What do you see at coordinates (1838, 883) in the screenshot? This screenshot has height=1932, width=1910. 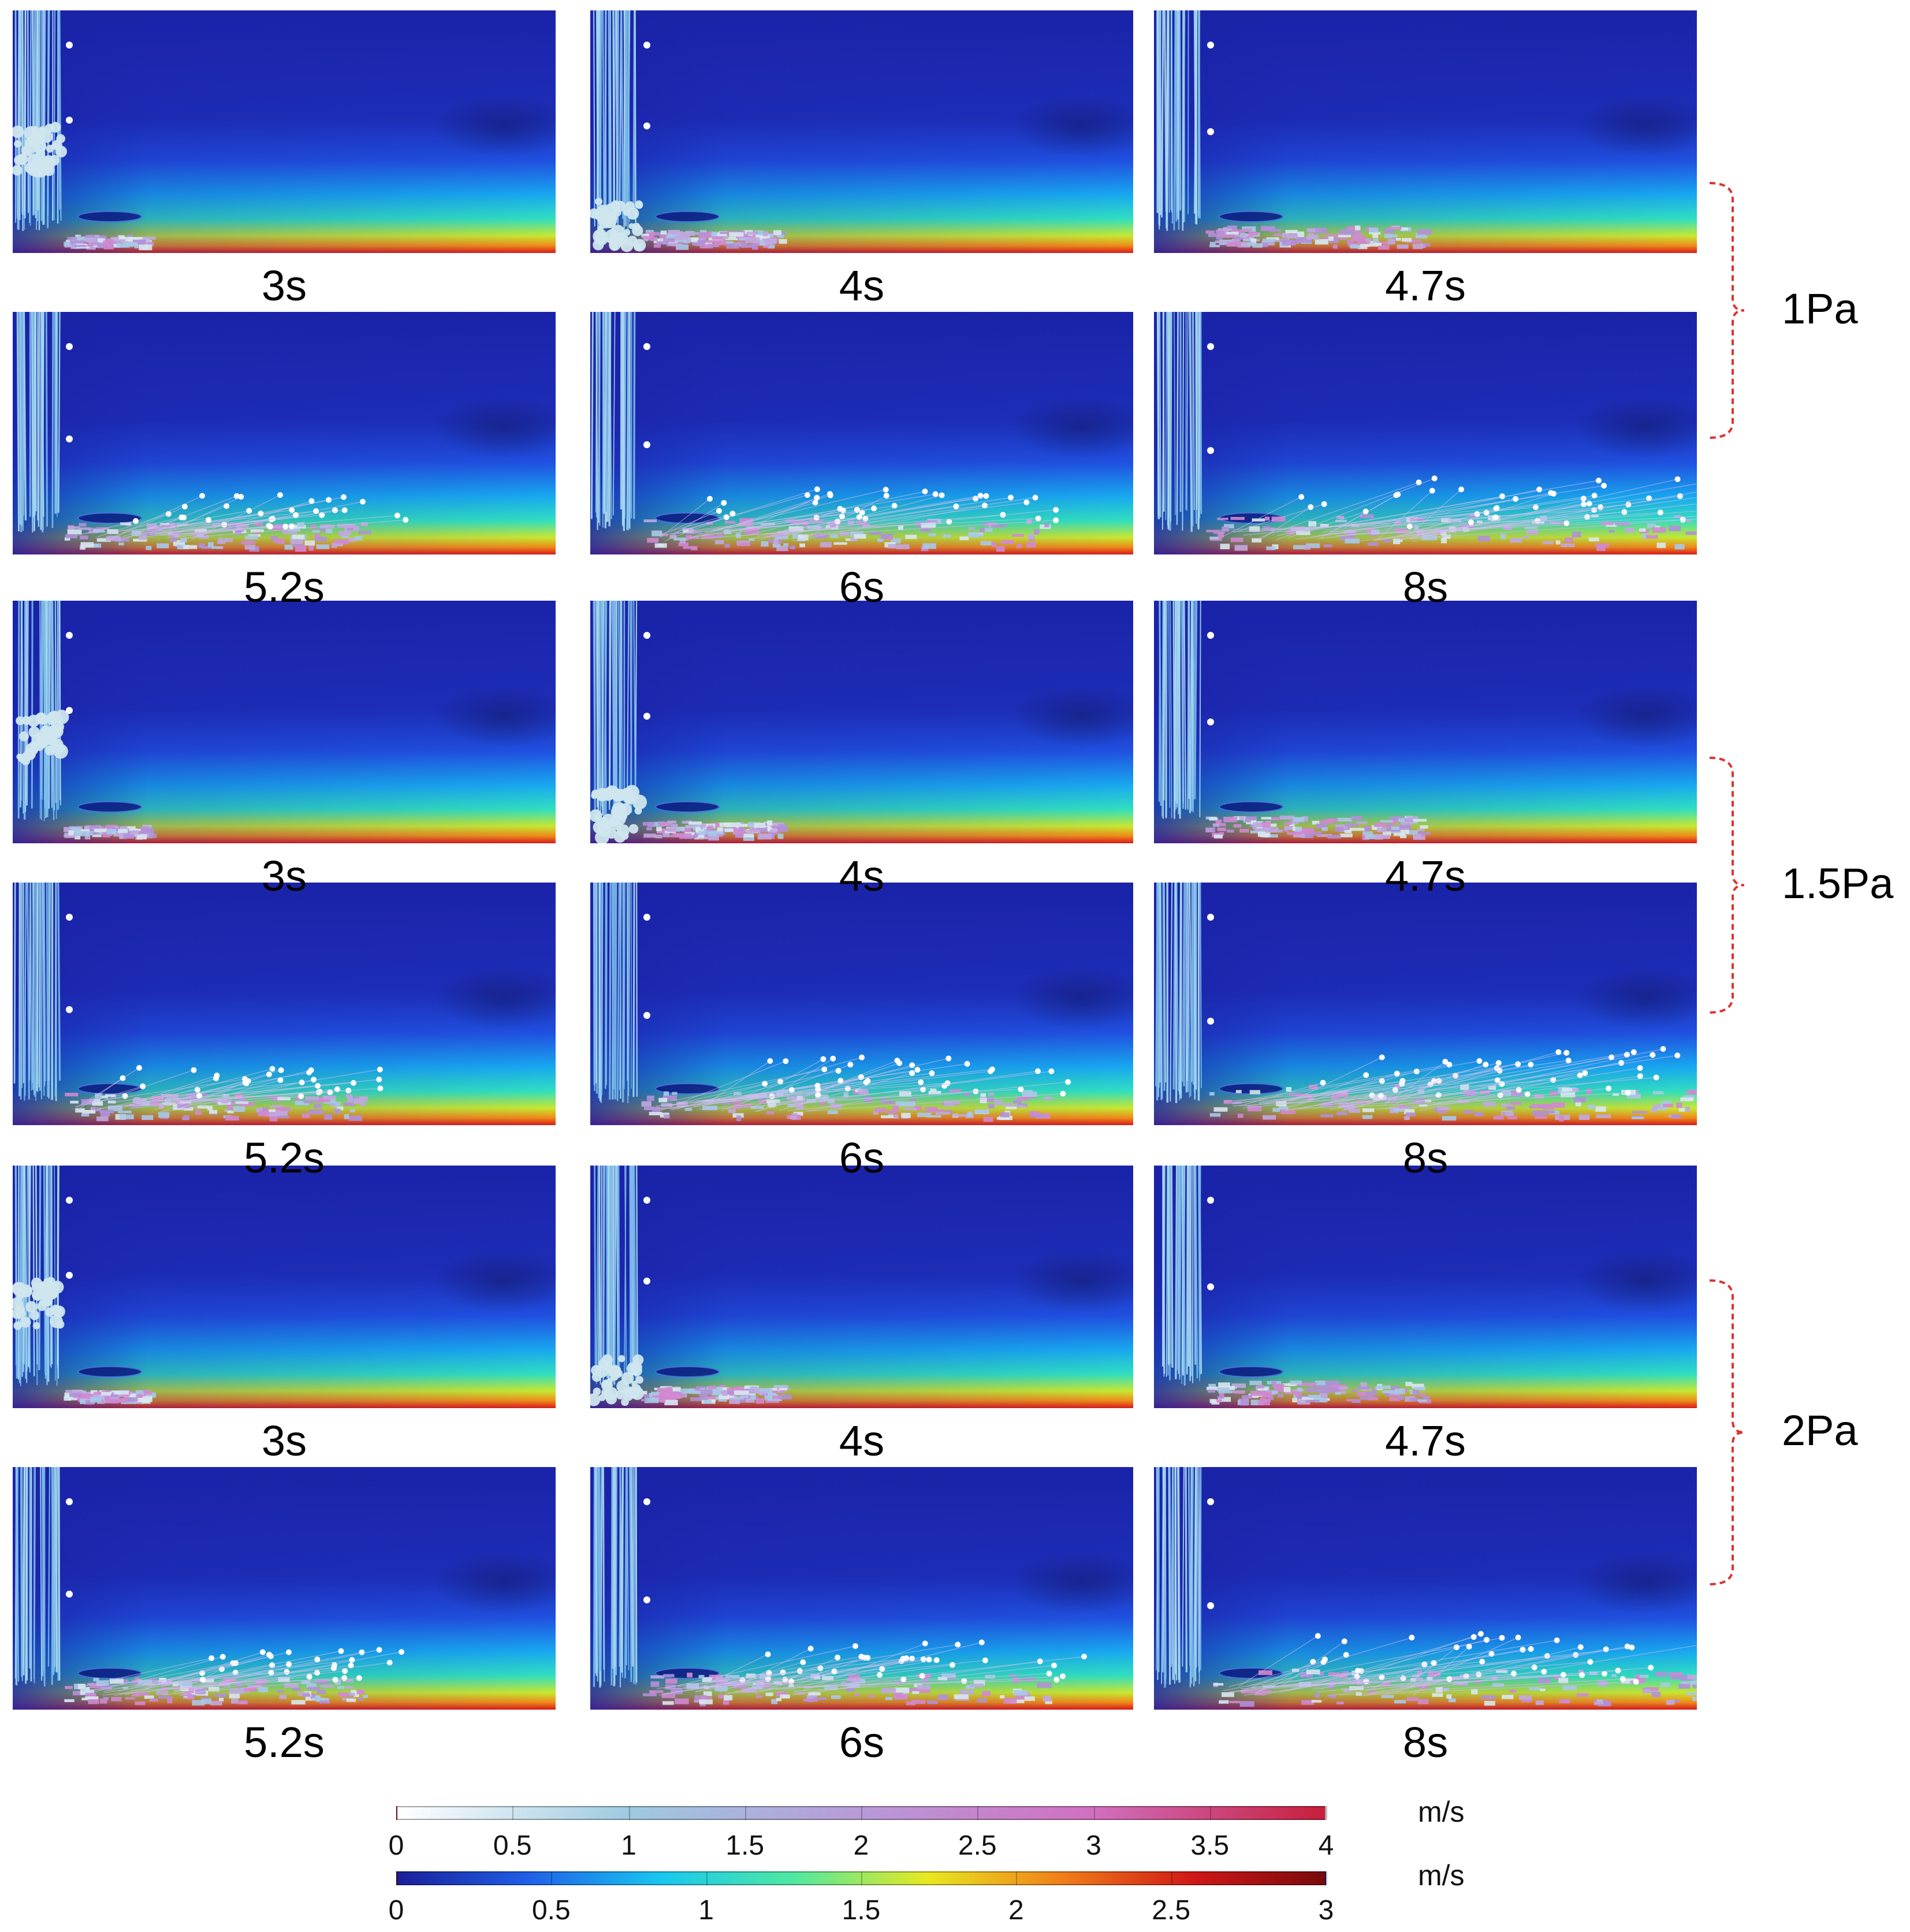 I see `pressure-label-1-5pa: 1.5Pa` at bounding box center [1838, 883].